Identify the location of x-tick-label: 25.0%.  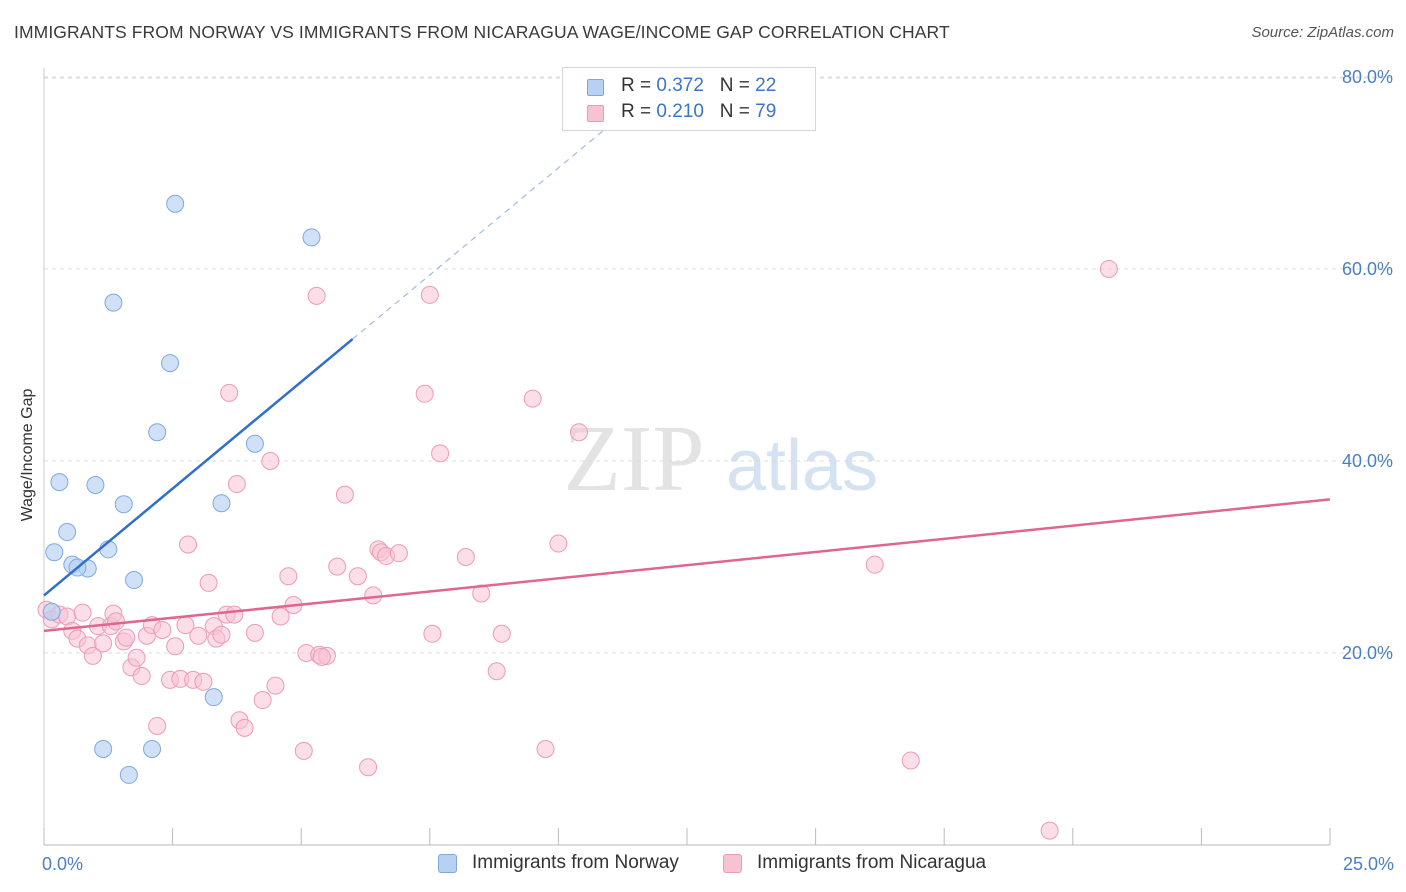
(1368, 864).